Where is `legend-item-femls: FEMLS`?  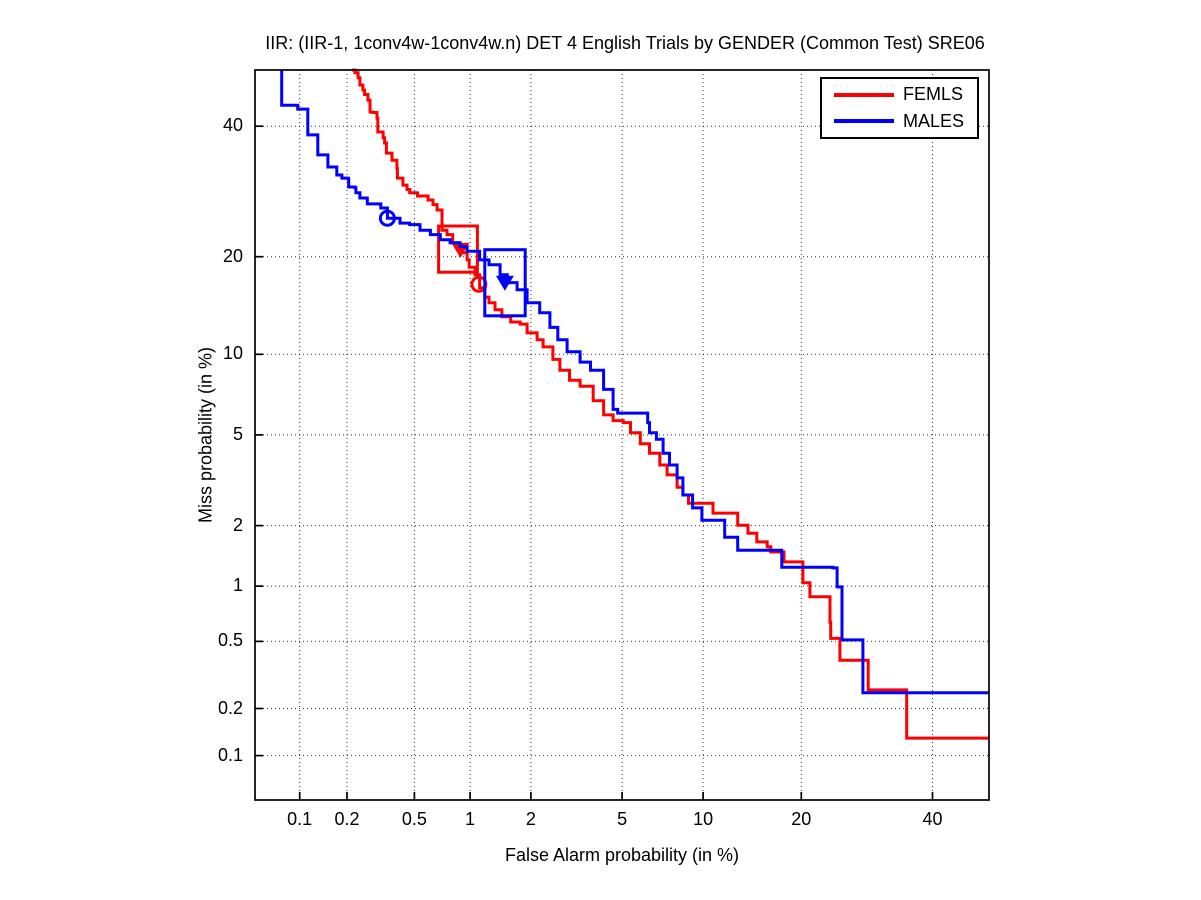 legend-item-femls: FEMLS is located at coordinates (905, 94).